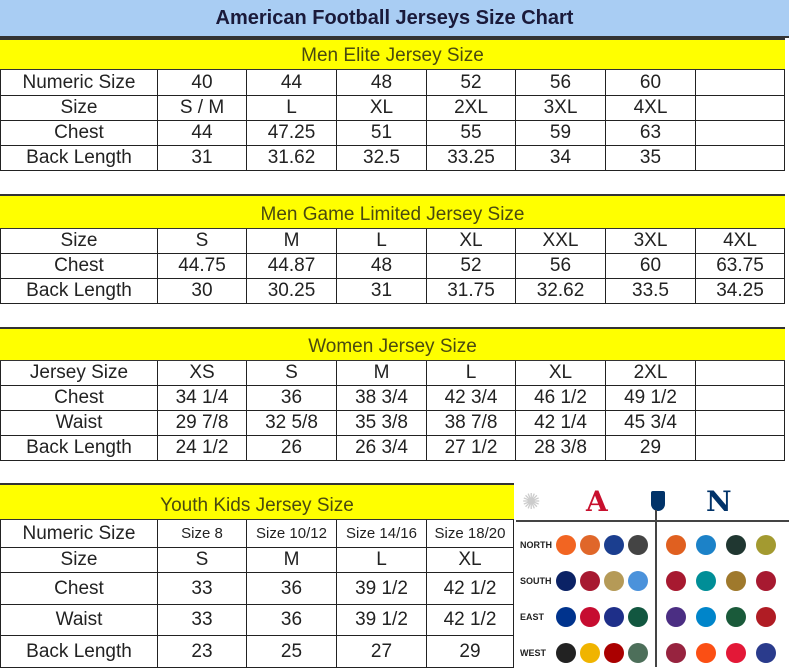  I want to click on table-cell: 27, so click(382, 652).